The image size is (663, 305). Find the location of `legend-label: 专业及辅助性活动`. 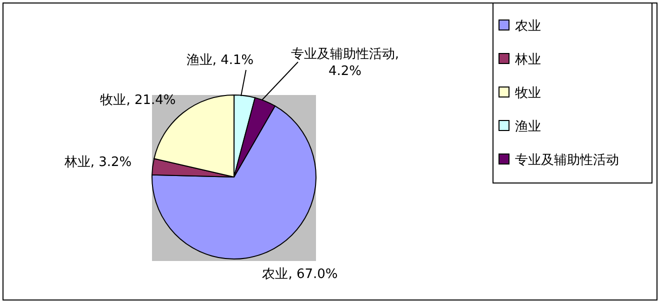

legend-label: 专业及辅助性活动 is located at coordinates (567, 160).